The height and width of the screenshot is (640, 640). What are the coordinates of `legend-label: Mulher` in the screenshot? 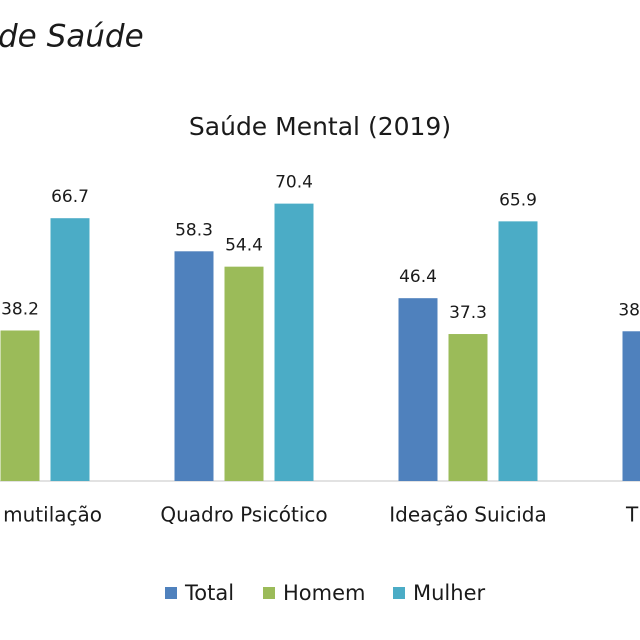 It's located at (449, 593).